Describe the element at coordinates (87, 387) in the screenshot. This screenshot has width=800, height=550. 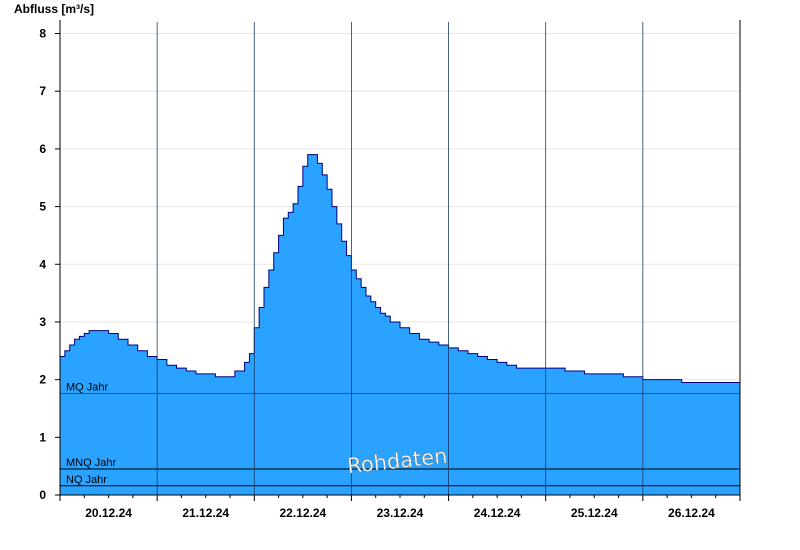
I see `reference-label: MQ Jahr` at that location.